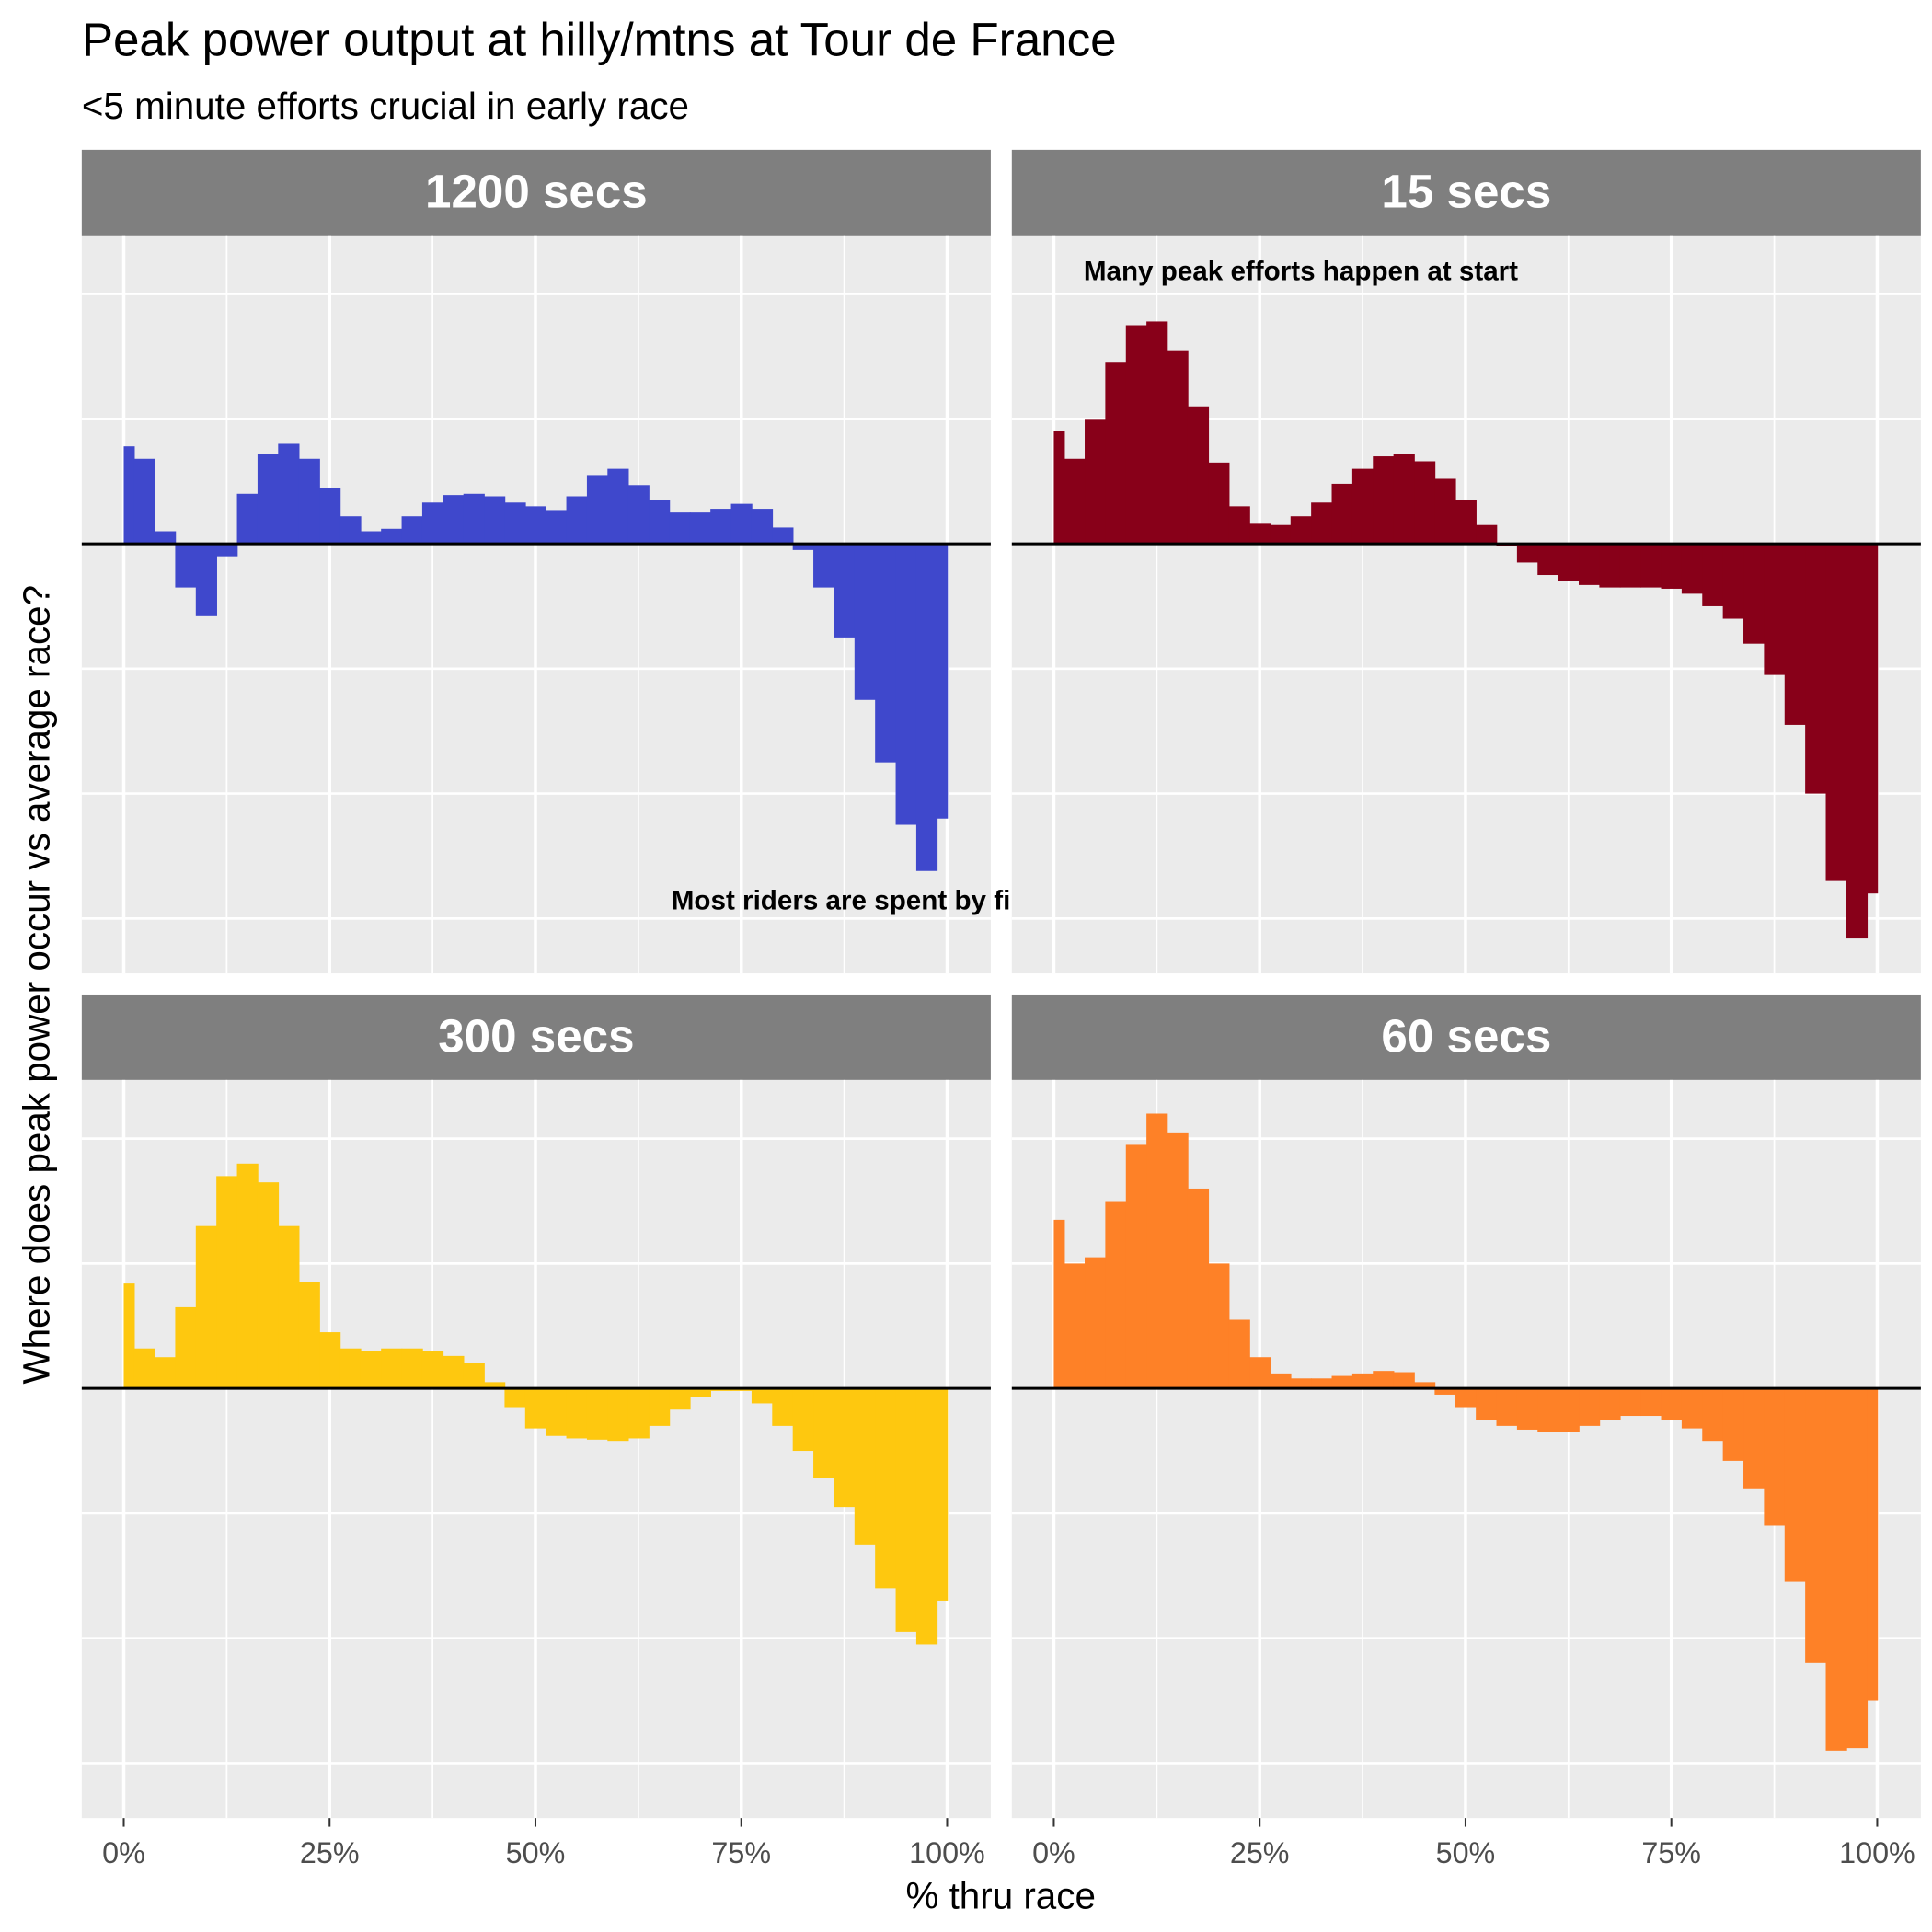 The width and height of the screenshot is (1932, 1932). I want to click on strip-title: 300 secs, so click(536, 1036).